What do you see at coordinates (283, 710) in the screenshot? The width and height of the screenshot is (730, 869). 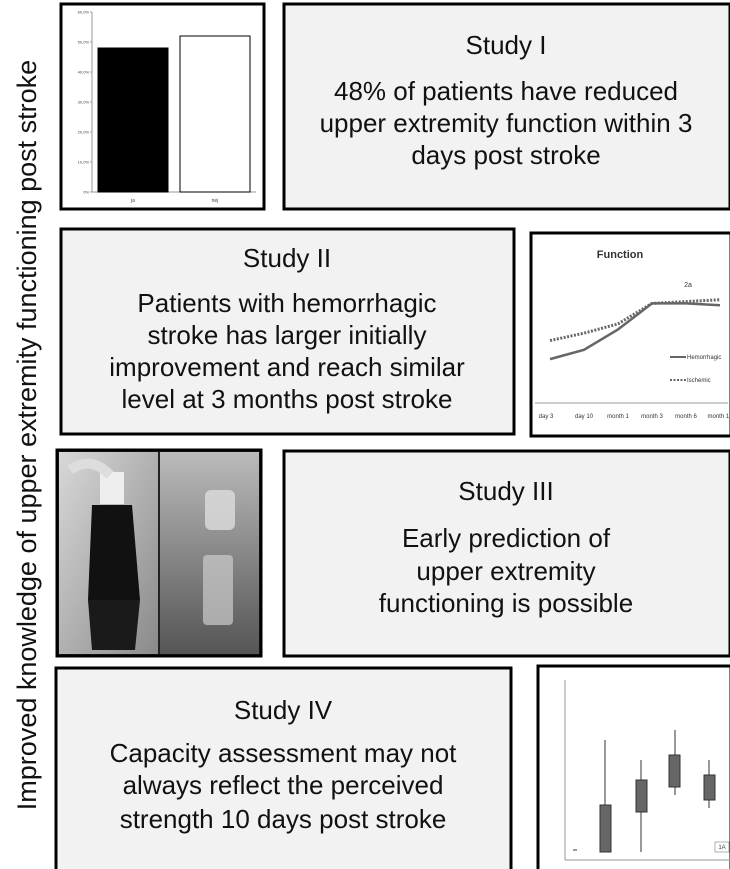 I see `study-title: Study IV` at bounding box center [283, 710].